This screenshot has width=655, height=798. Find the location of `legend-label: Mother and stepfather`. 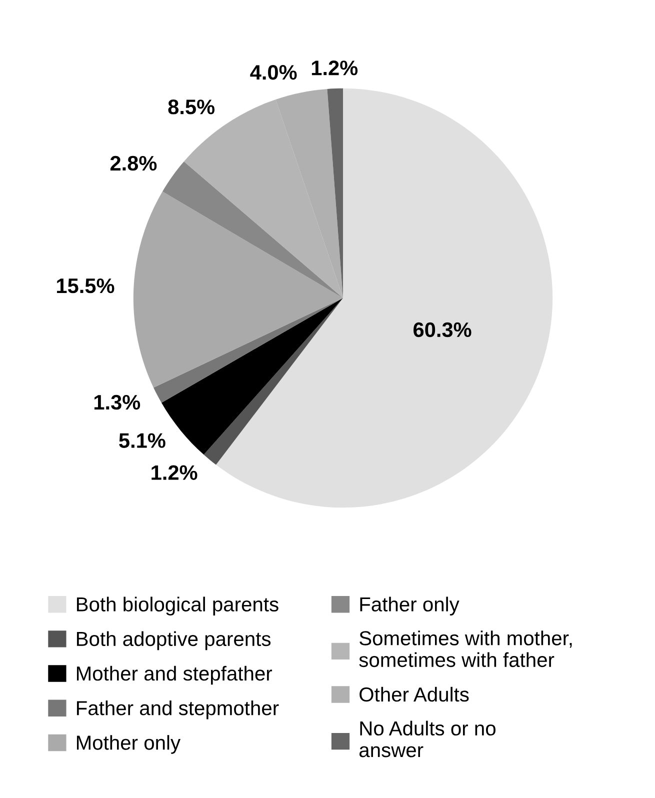

legend-label: Mother and stepfather is located at coordinates (174, 675).